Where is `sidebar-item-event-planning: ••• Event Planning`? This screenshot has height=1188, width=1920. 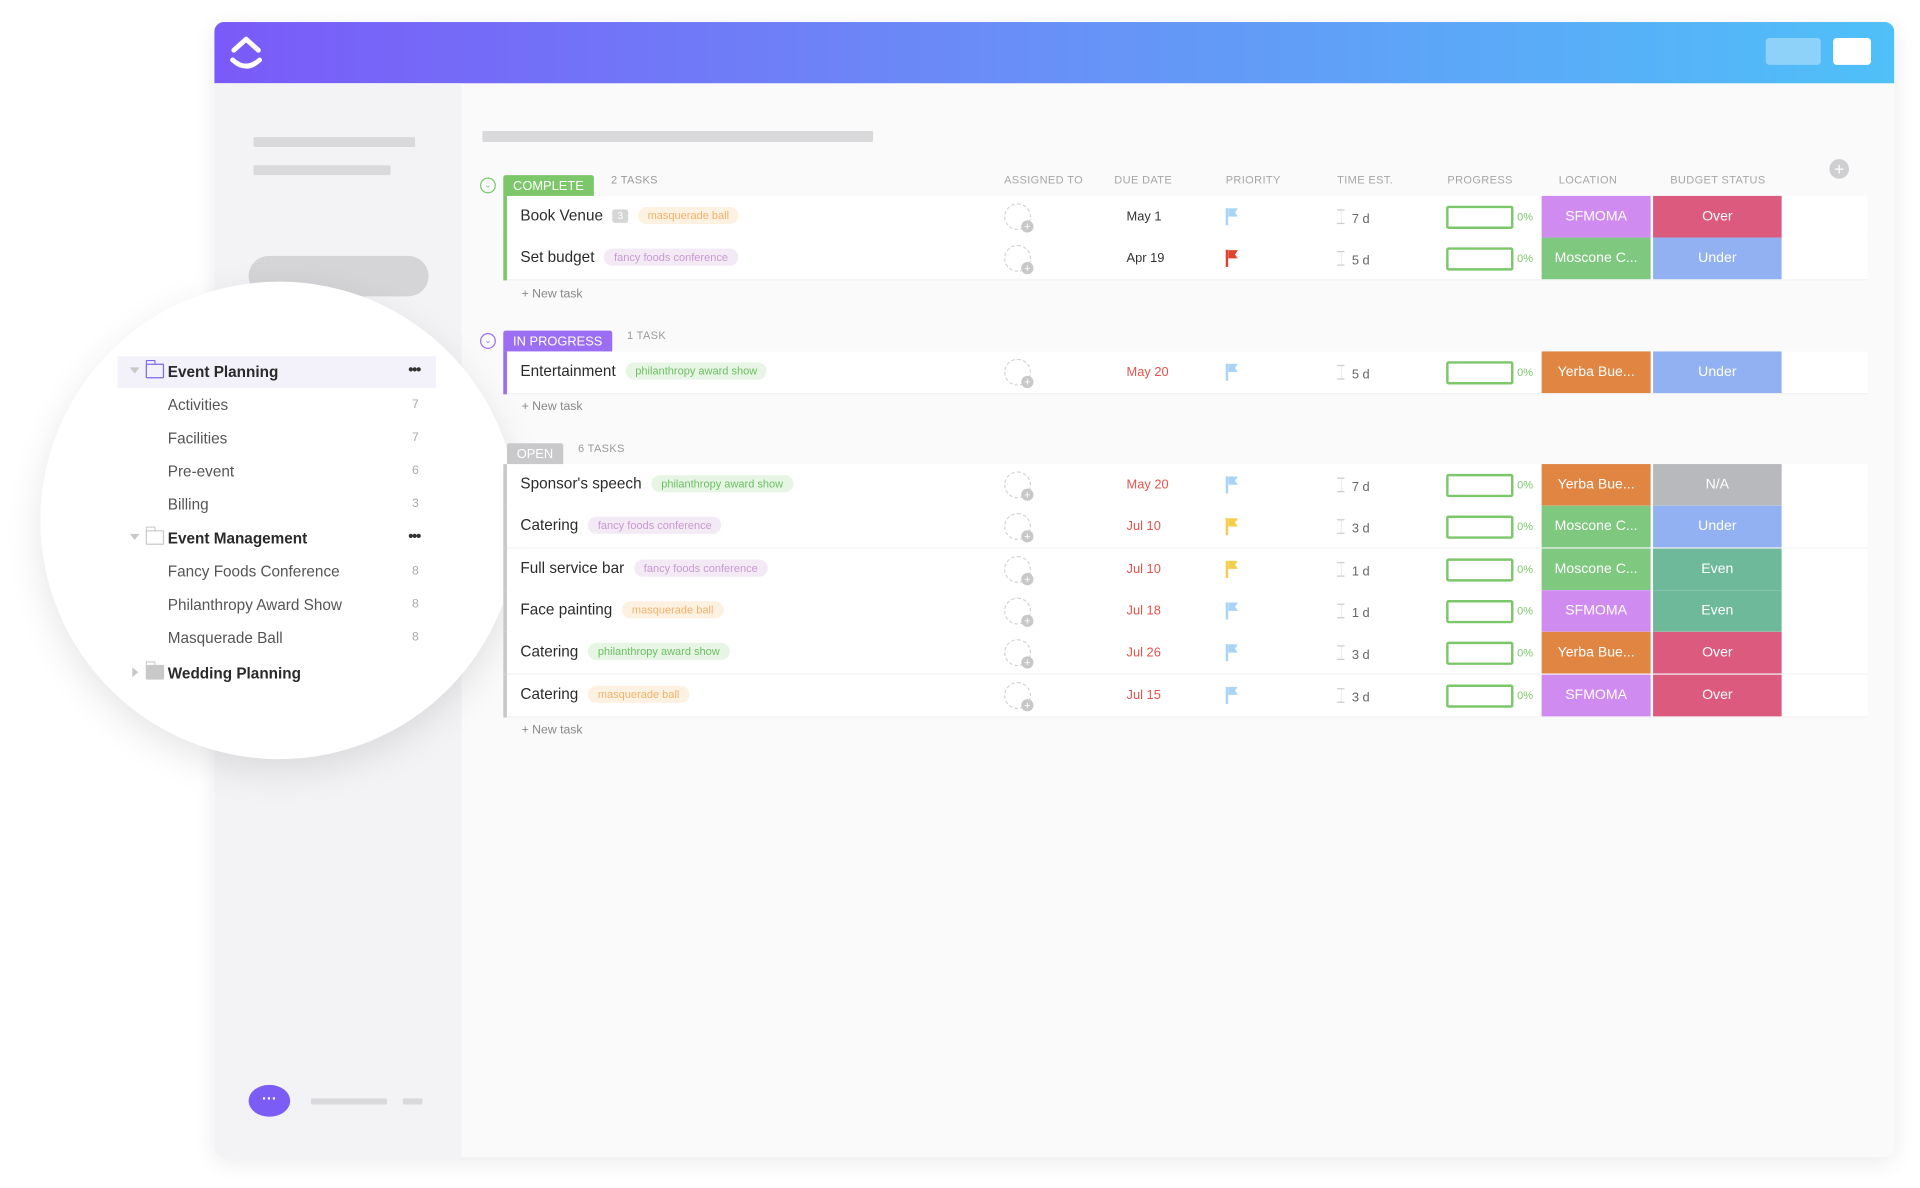 sidebar-item-event-planning: ••• Event Planning is located at coordinates (276, 372).